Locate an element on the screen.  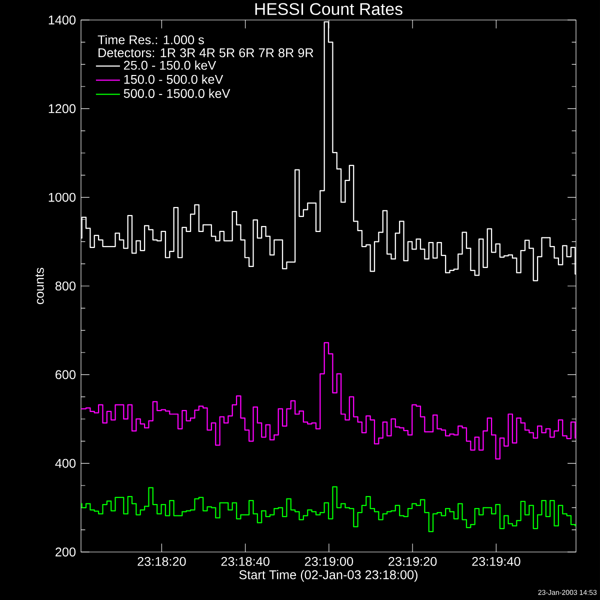
x-axis-title: Start Time (02-Jan-03 23:18:00) is located at coordinates (328, 576).